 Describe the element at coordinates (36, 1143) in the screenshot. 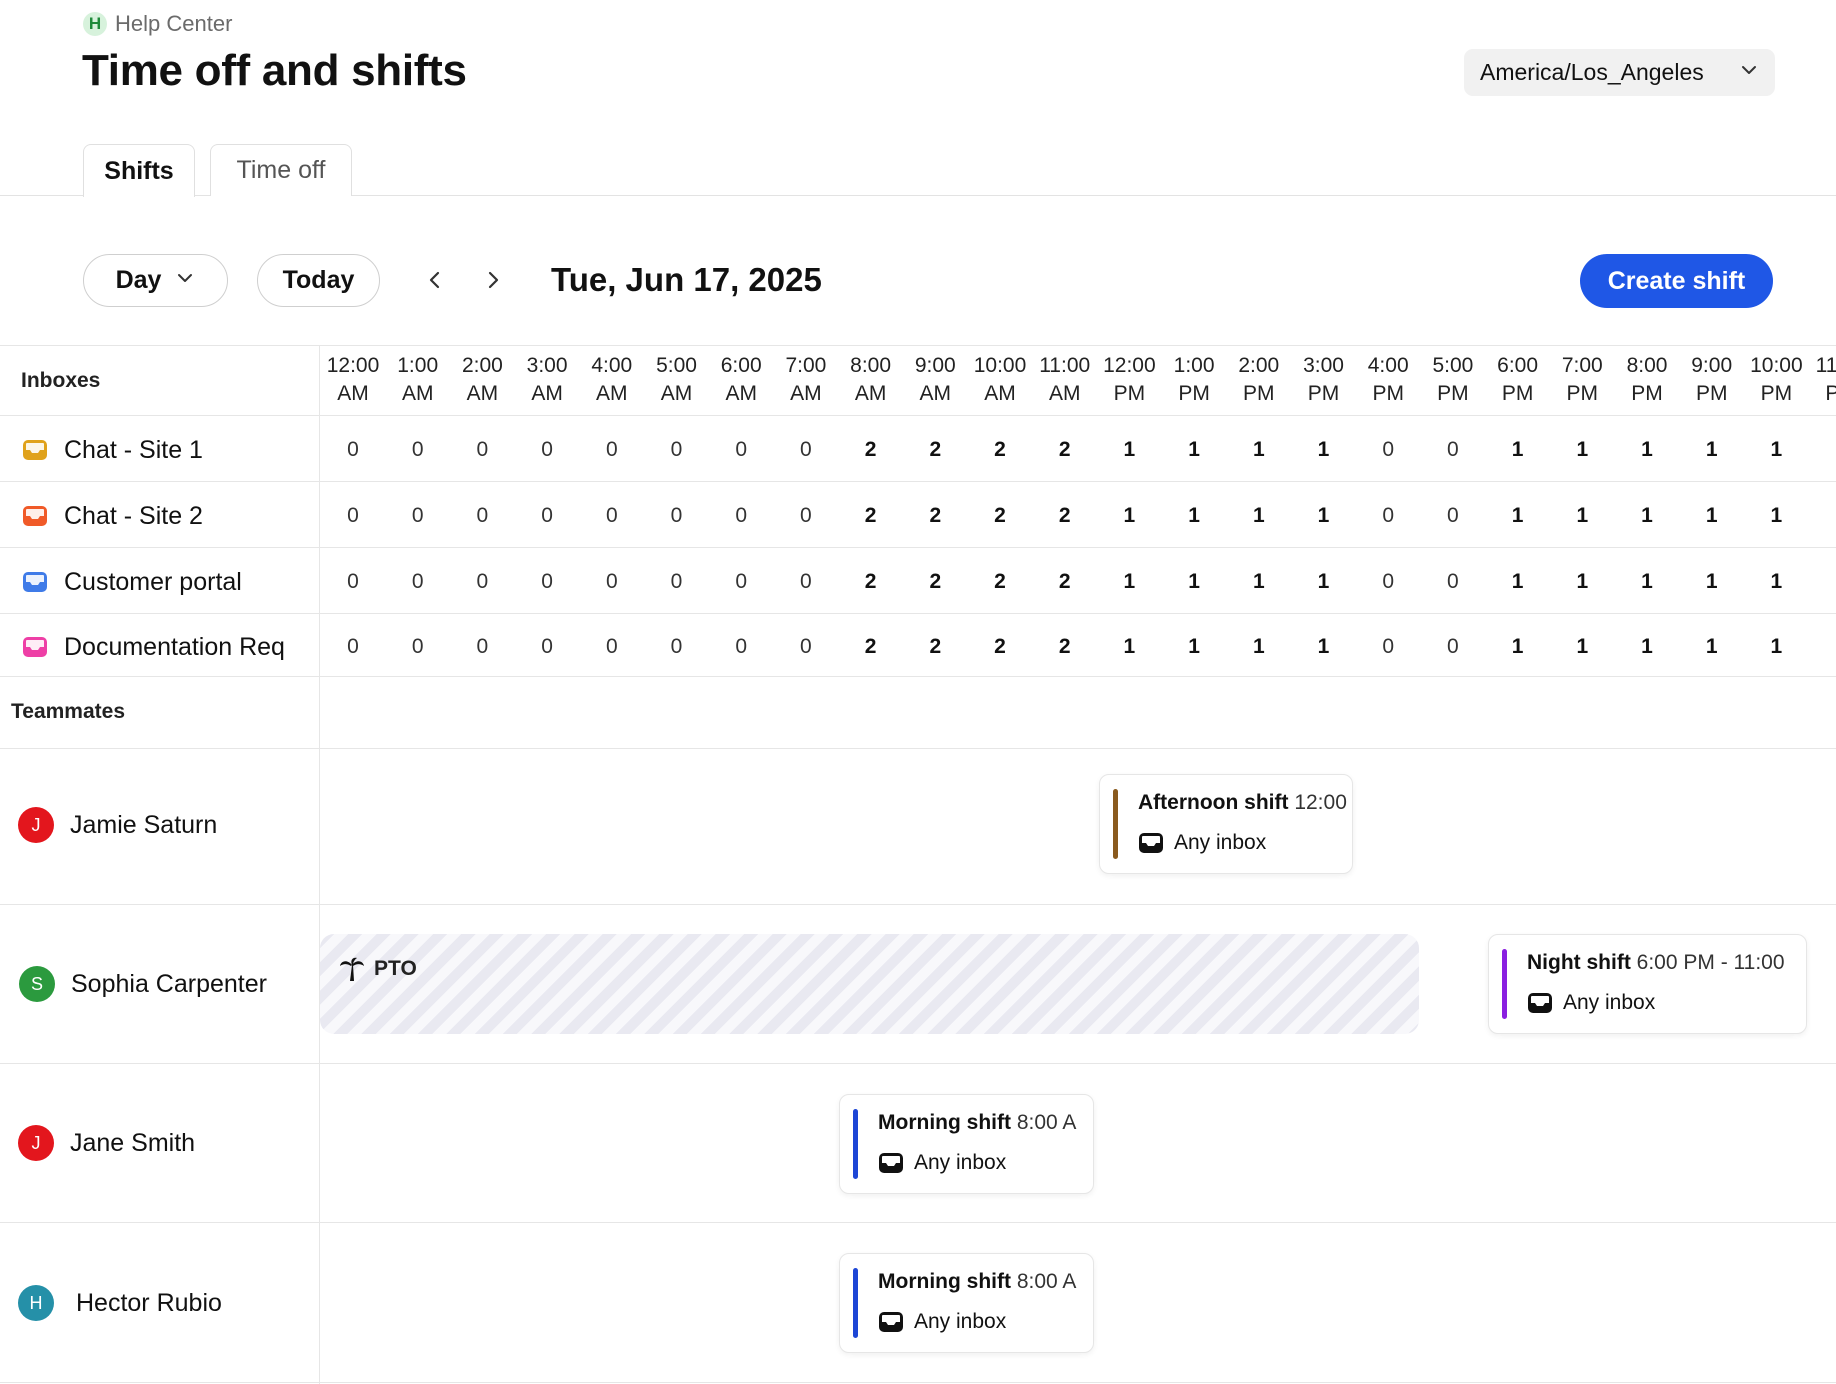

I see `avatar: J` at that location.